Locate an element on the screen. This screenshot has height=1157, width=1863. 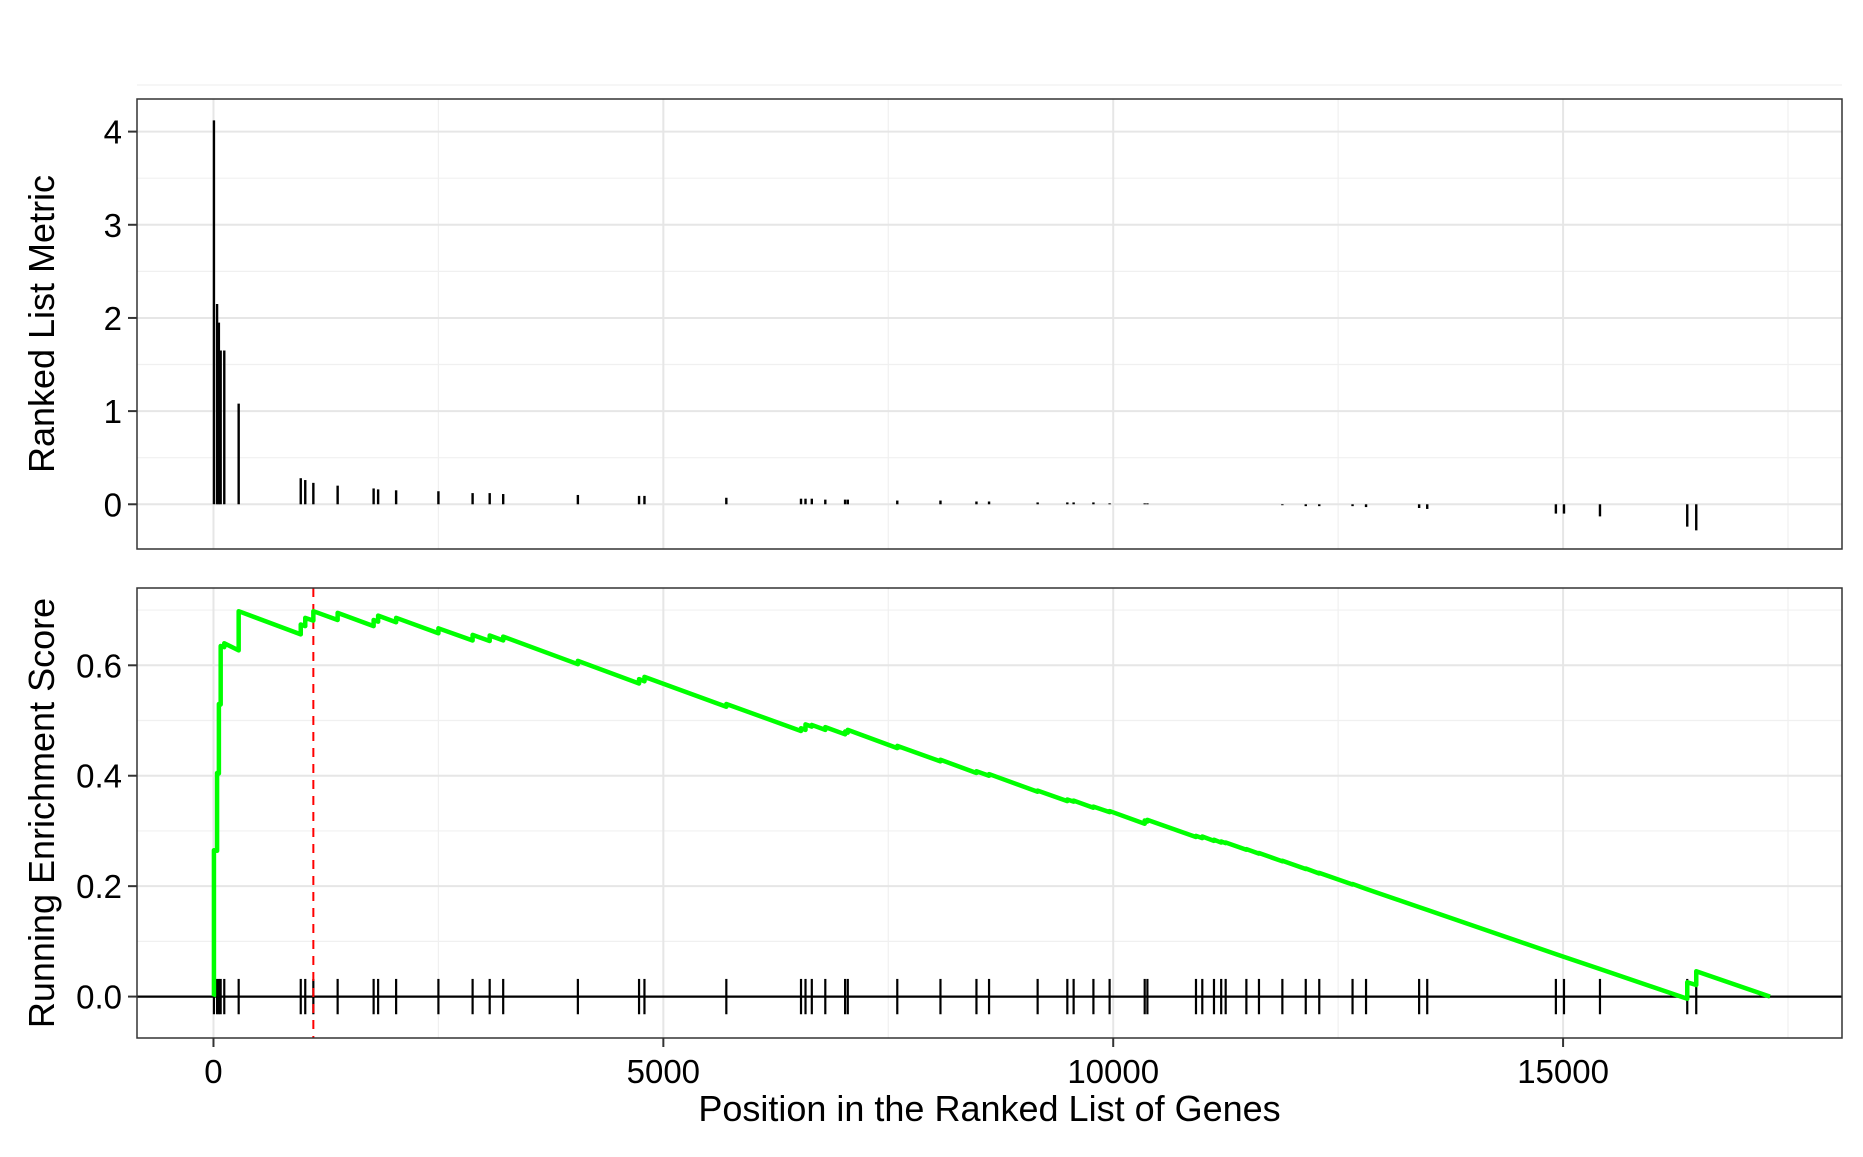
x-tick-label: 15000 is located at coordinates (1563, 1071).